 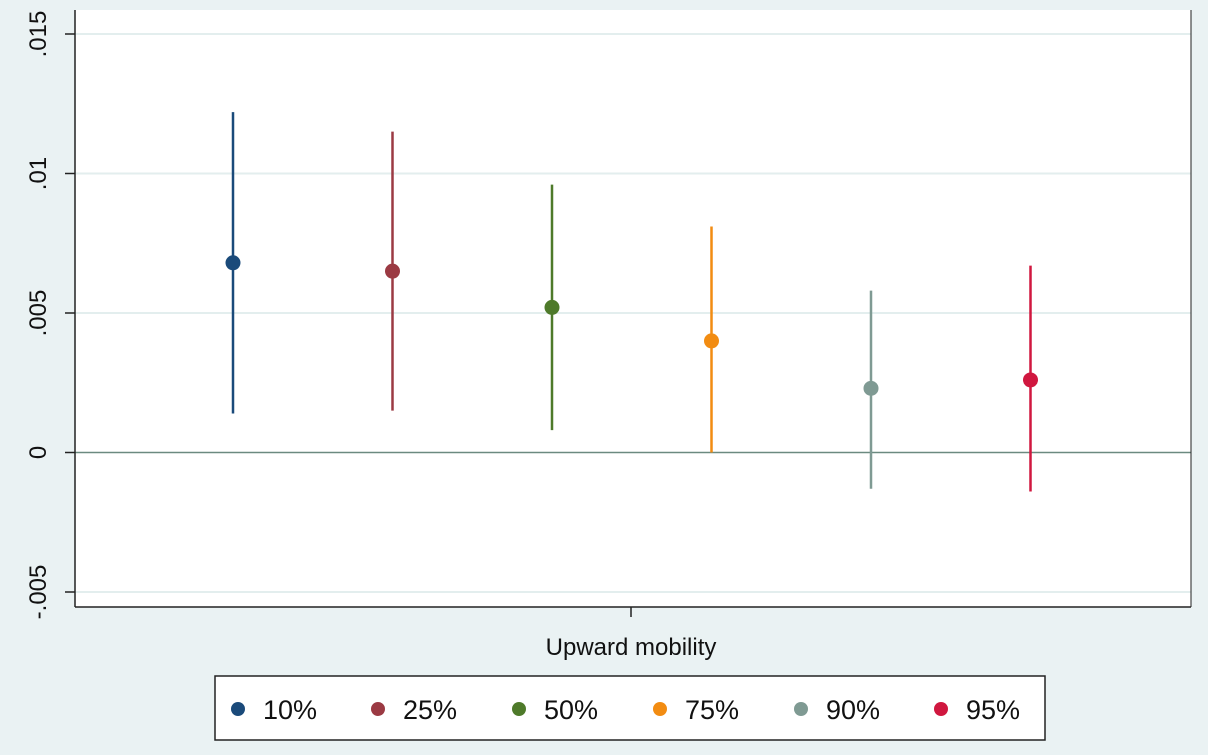 What do you see at coordinates (378, 709) in the screenshot?
I see `legend-marker-25pct` at bounding box center [378, 709].